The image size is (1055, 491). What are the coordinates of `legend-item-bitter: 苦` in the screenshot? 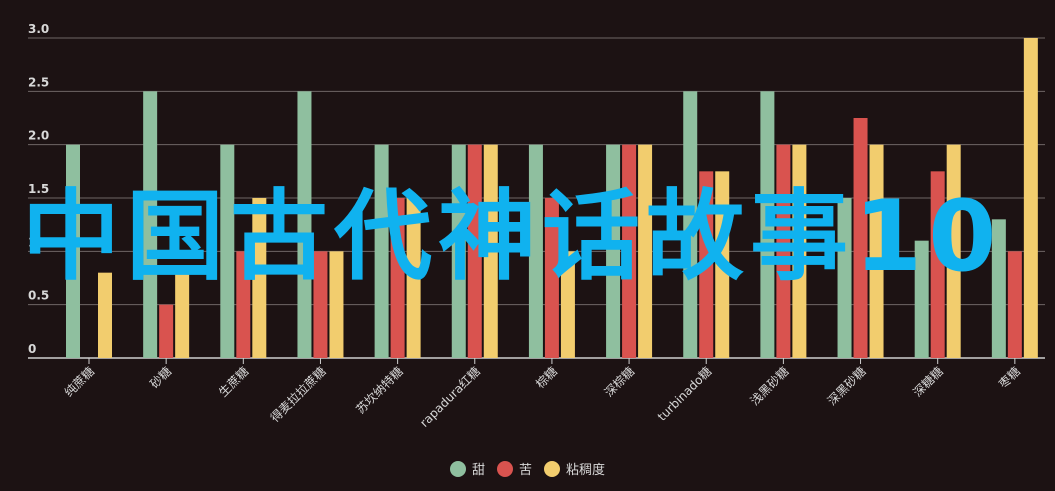 It's located at (514, 468).